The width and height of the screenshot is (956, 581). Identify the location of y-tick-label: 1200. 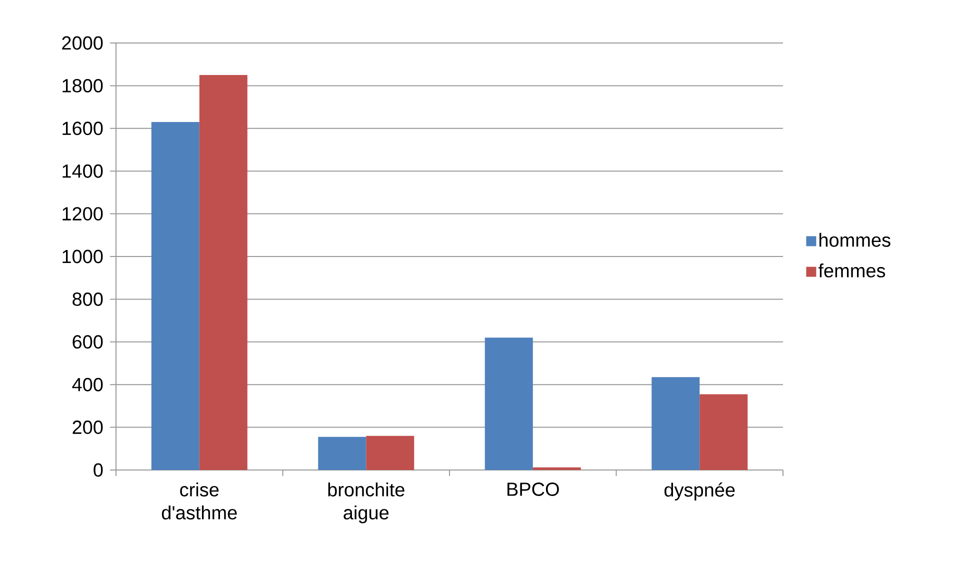
(82, 214).